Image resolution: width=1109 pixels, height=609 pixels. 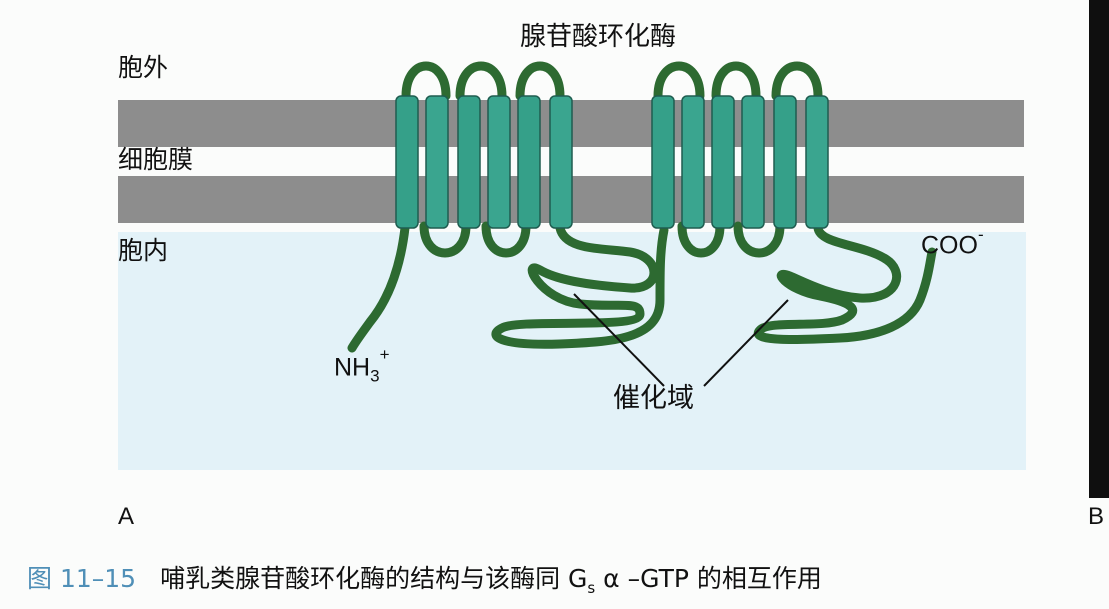 I want to click on membrane-label: 细胞膜, so click(x=156, y=159).